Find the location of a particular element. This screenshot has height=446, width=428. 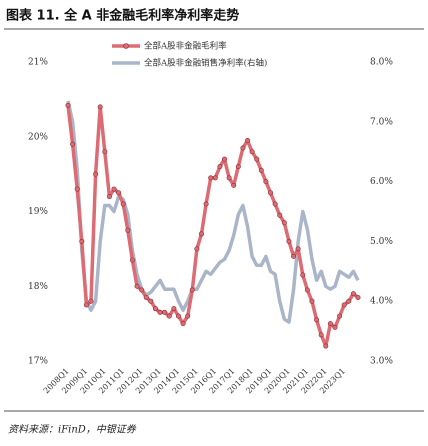

y-tick-label: 17% is located at coordinates (38, 362).